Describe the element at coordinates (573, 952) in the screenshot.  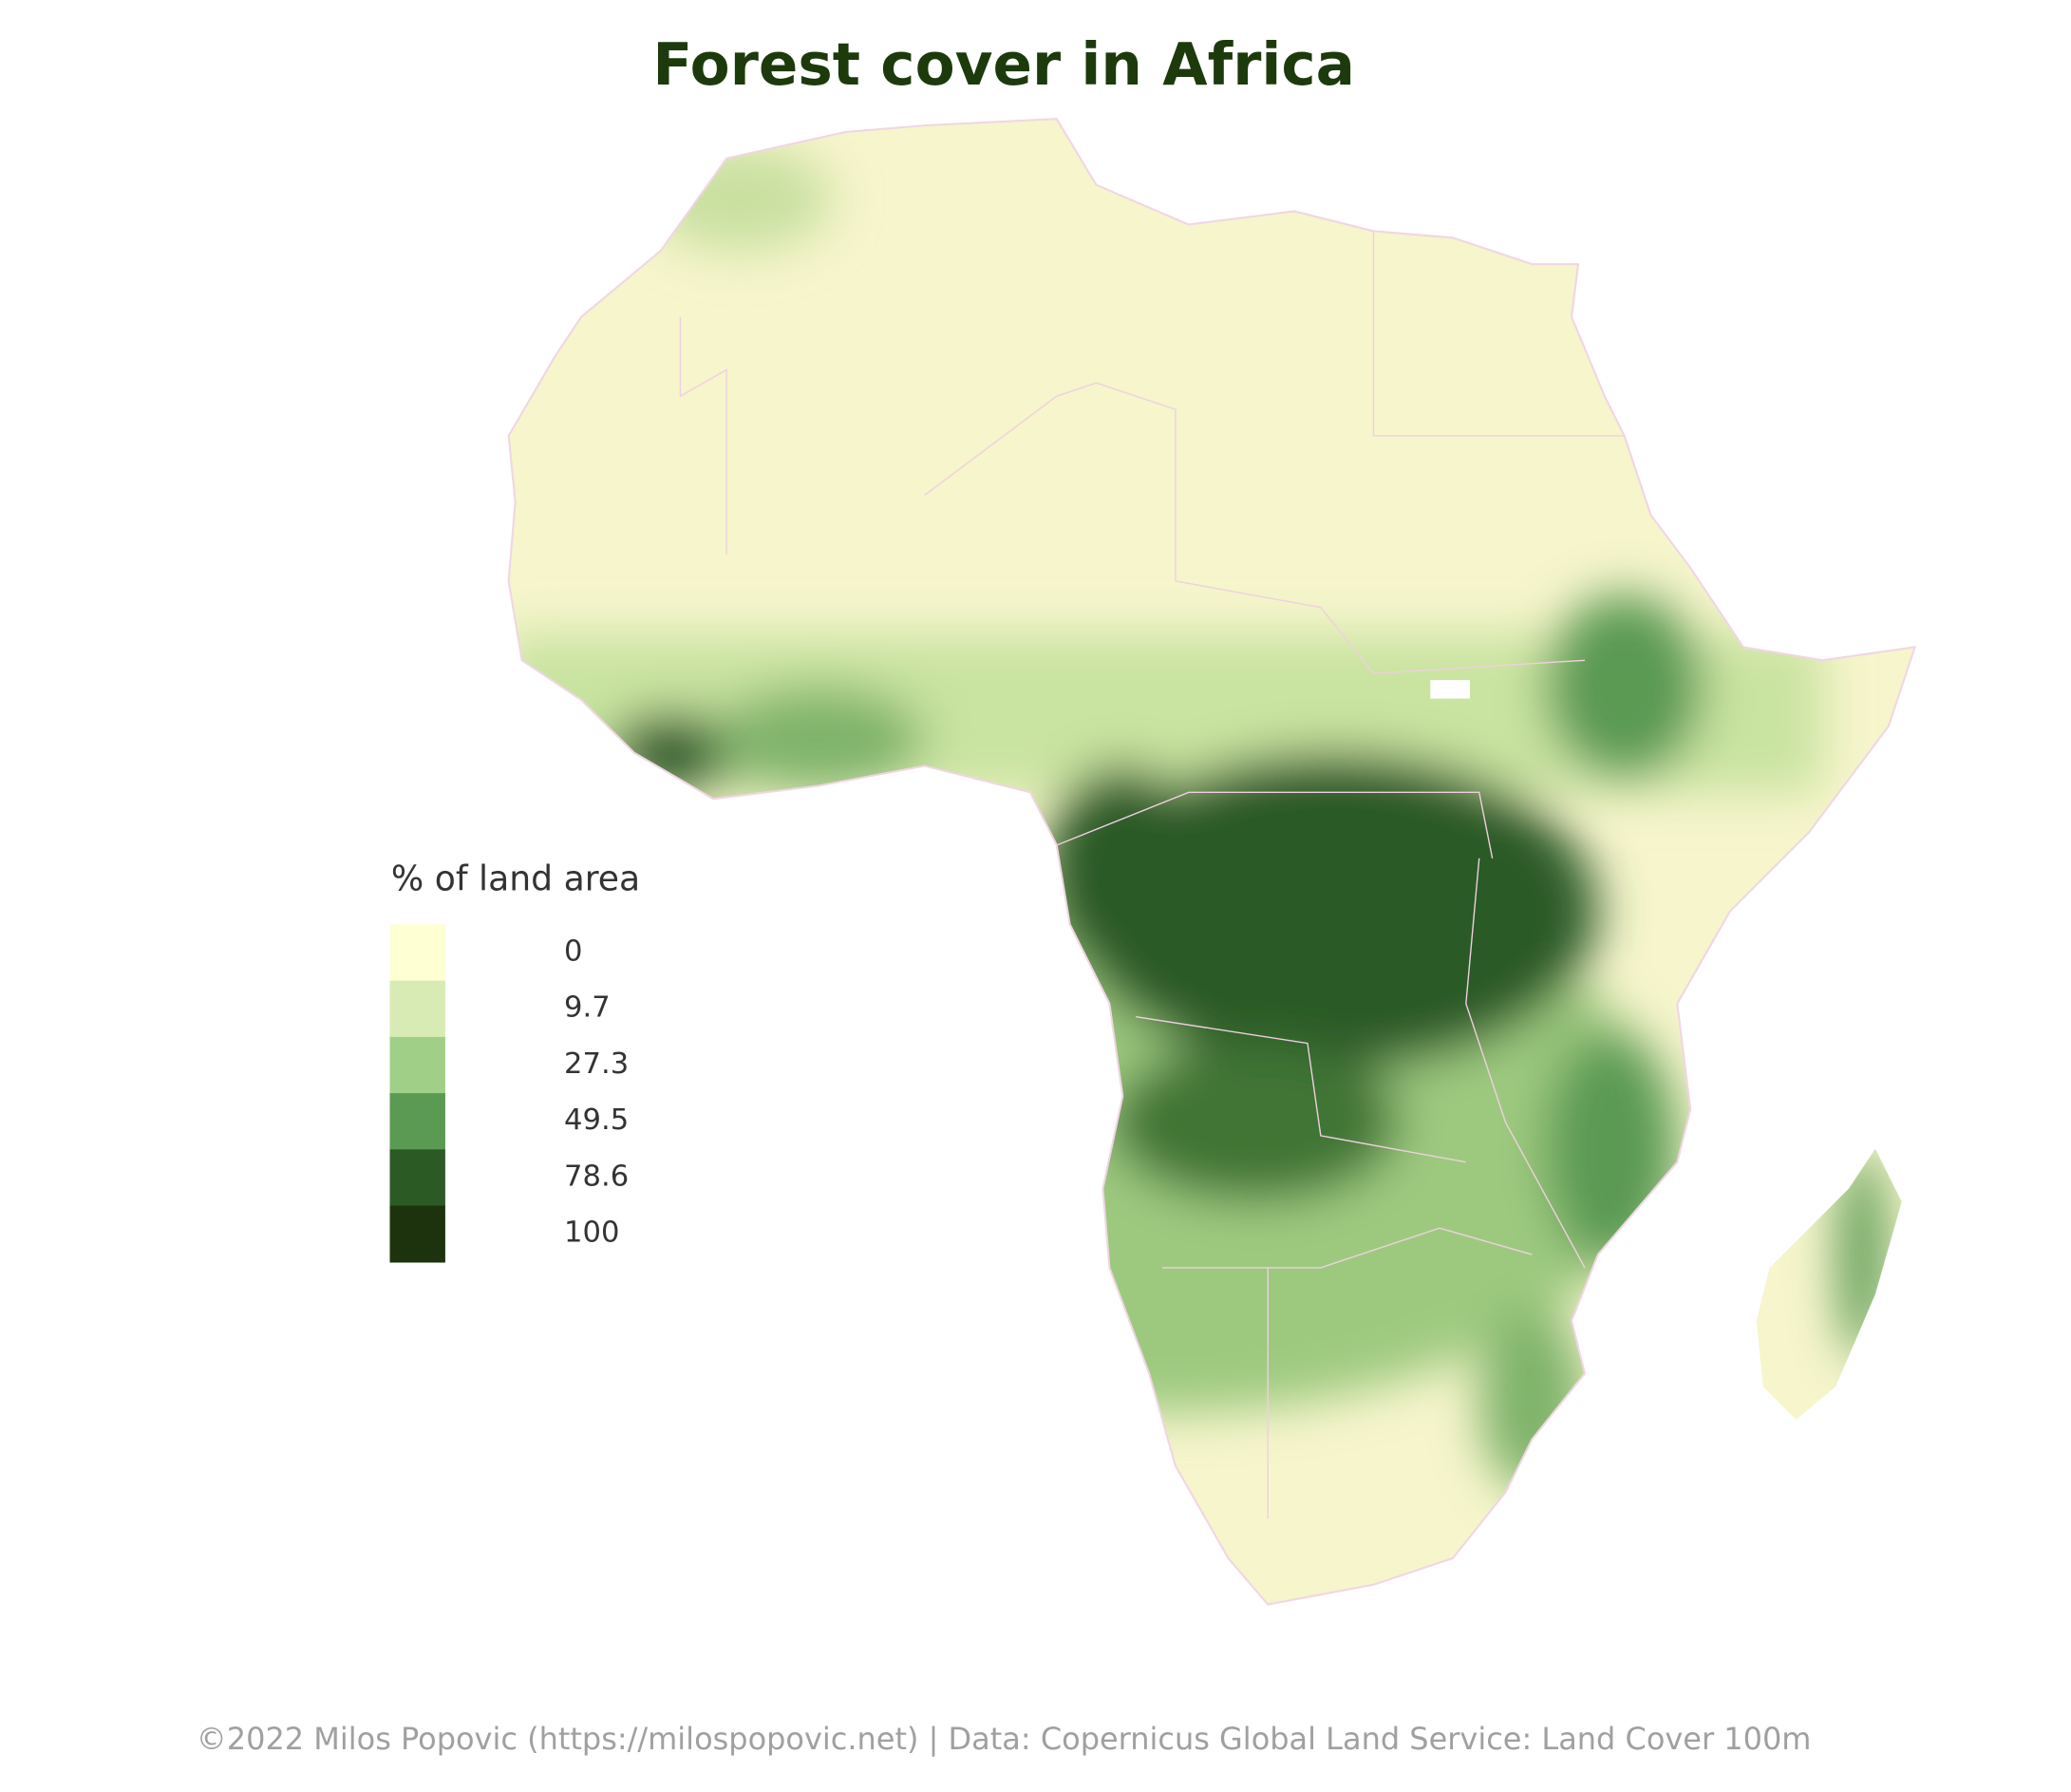
I see `legend-label: 0` at that location.